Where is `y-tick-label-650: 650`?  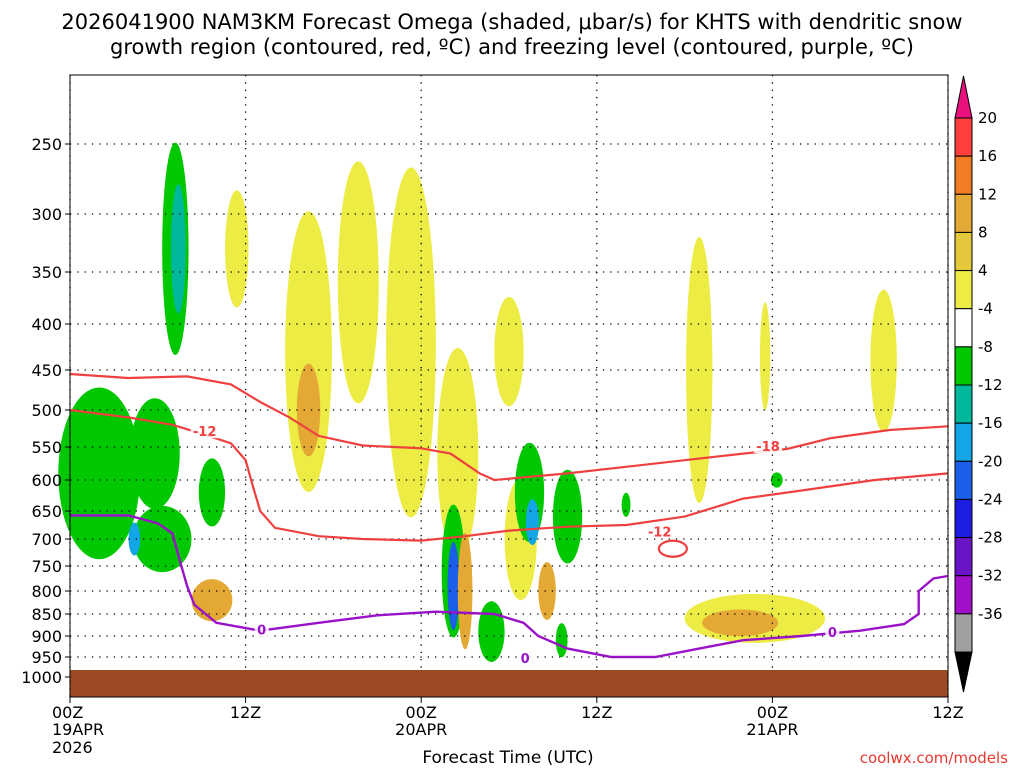 y-tick-label-650: 650 is located at coordinates (46, 511).